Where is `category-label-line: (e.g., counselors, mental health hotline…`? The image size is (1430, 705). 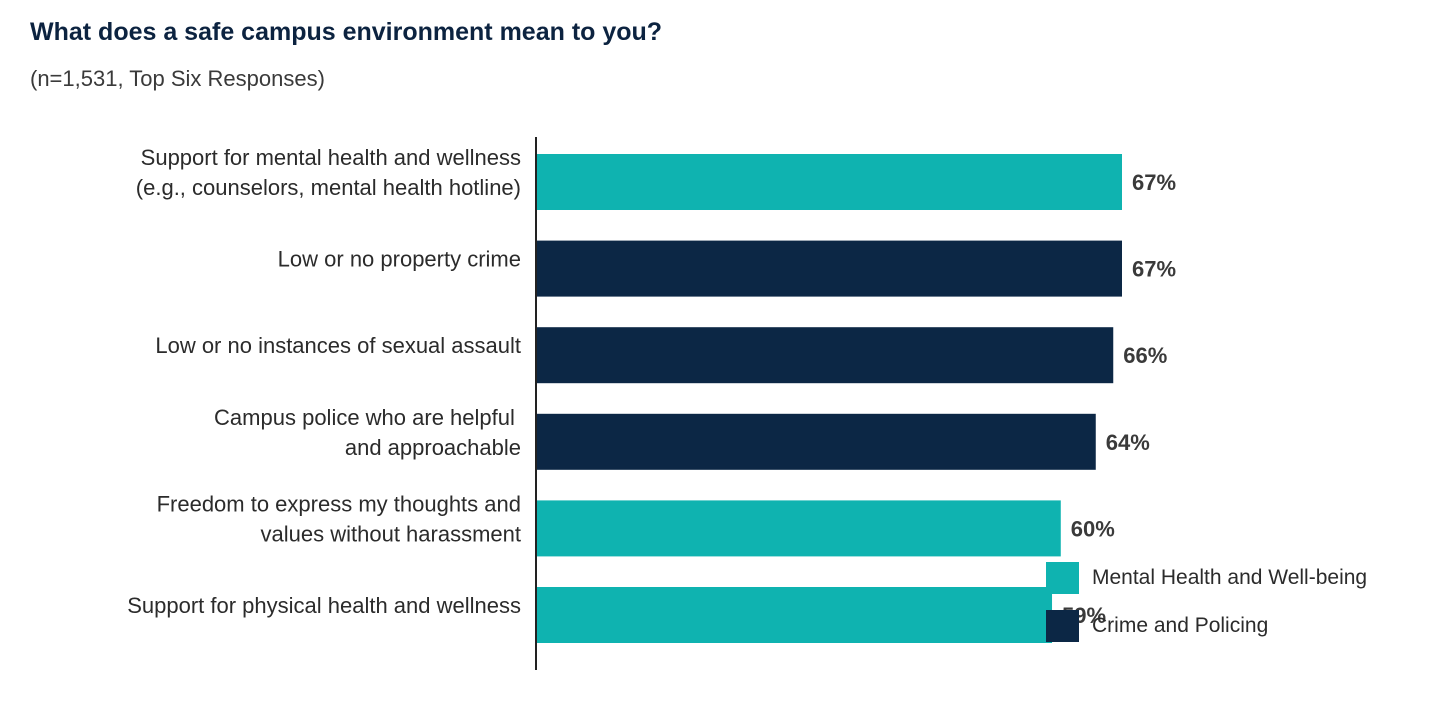
category-label-line: (e.g., counselors, mental health hotline… is located at coordinates (328, 187).